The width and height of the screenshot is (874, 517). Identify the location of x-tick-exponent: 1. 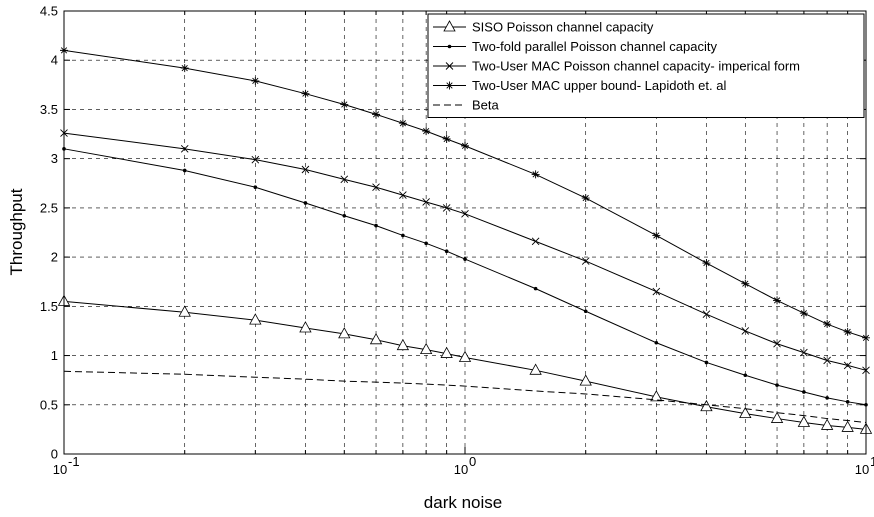
(872, 461).